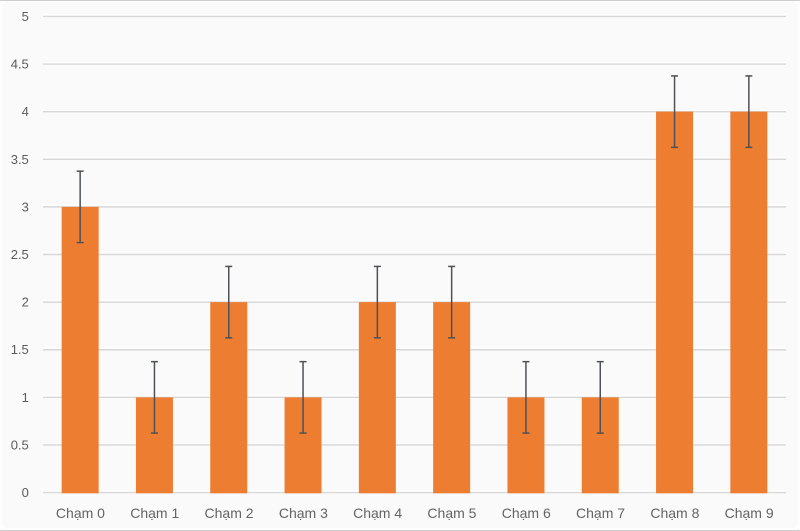 This screenshot has height=531, width=800. I want to click on svg-text: 3.5, so click(20, 159).